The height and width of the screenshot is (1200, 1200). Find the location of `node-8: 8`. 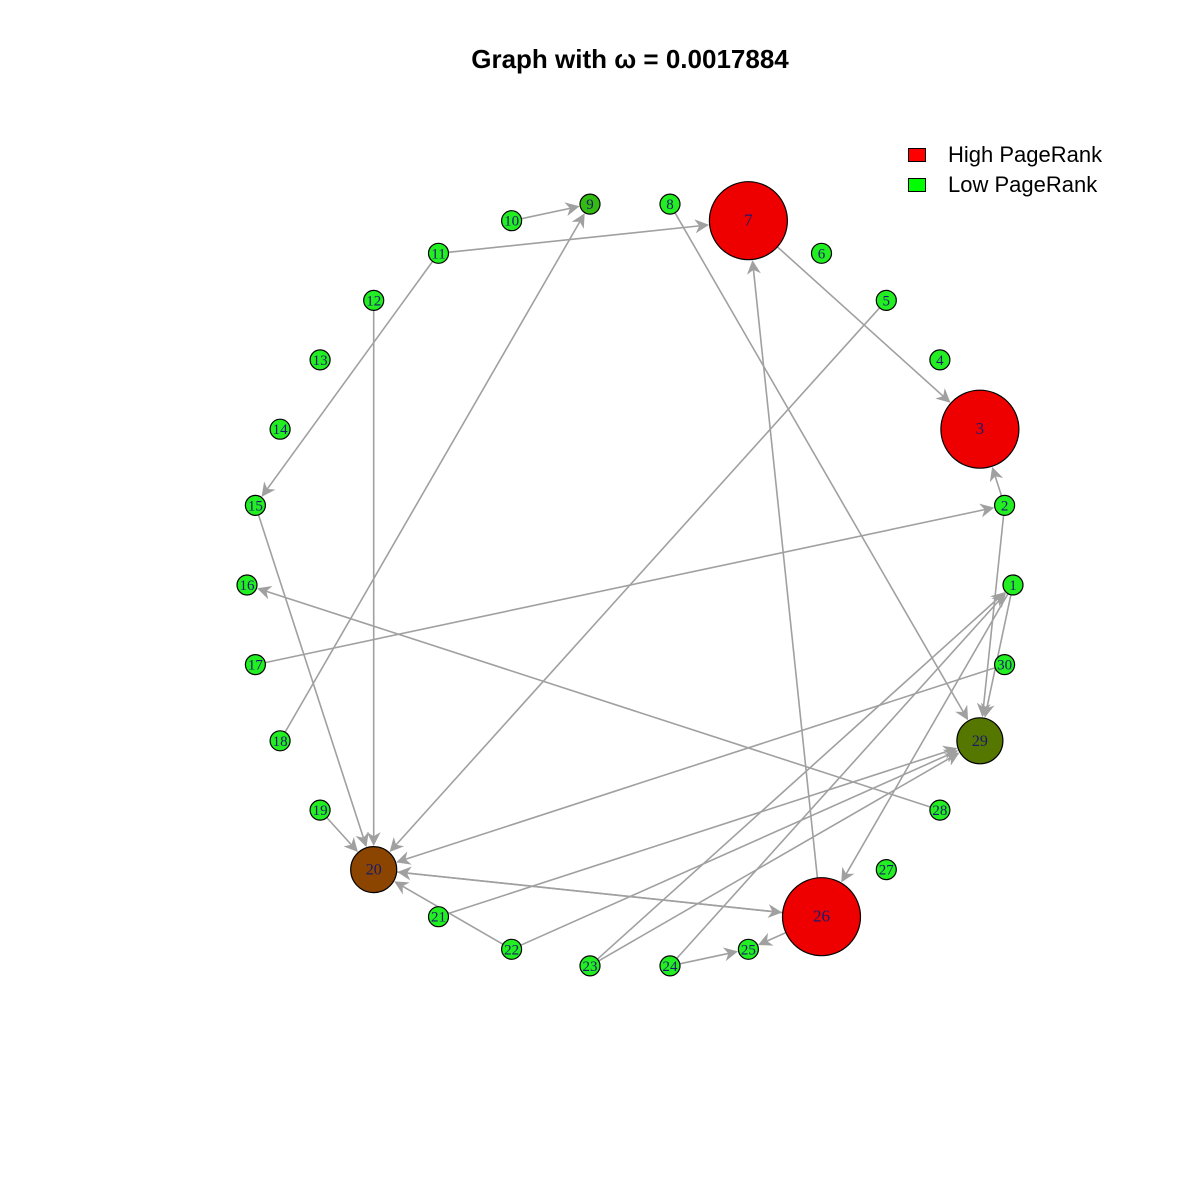

node-8: 8 is located at coordinates (670, 204).